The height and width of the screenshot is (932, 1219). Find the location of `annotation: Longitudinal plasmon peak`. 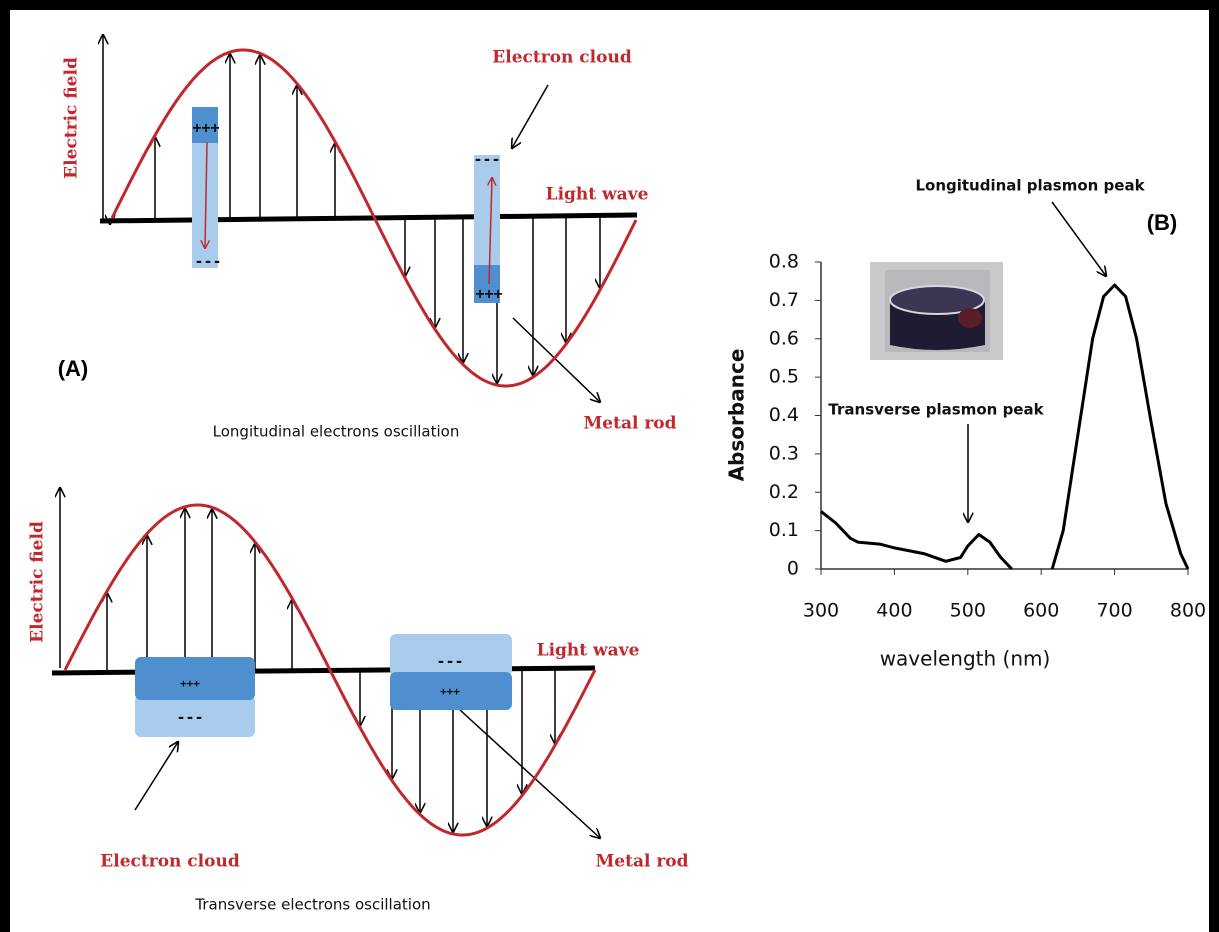

annotation: Longitudinal plasmon peak is located at coordinates (1030, 186).